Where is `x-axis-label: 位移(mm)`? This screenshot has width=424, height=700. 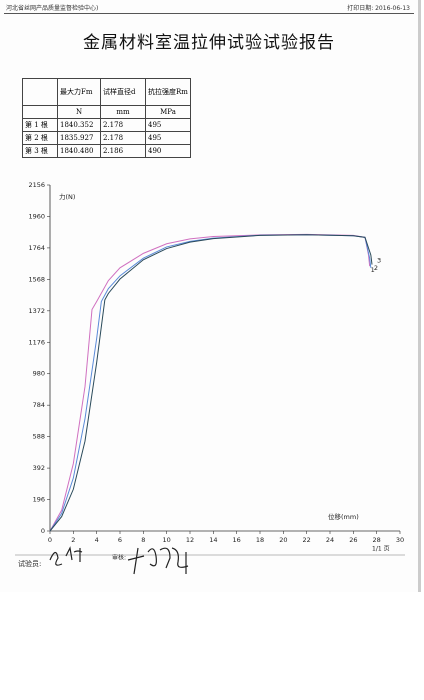
x-axis-label: 位移(mm) is located at coordinates (343, 516).